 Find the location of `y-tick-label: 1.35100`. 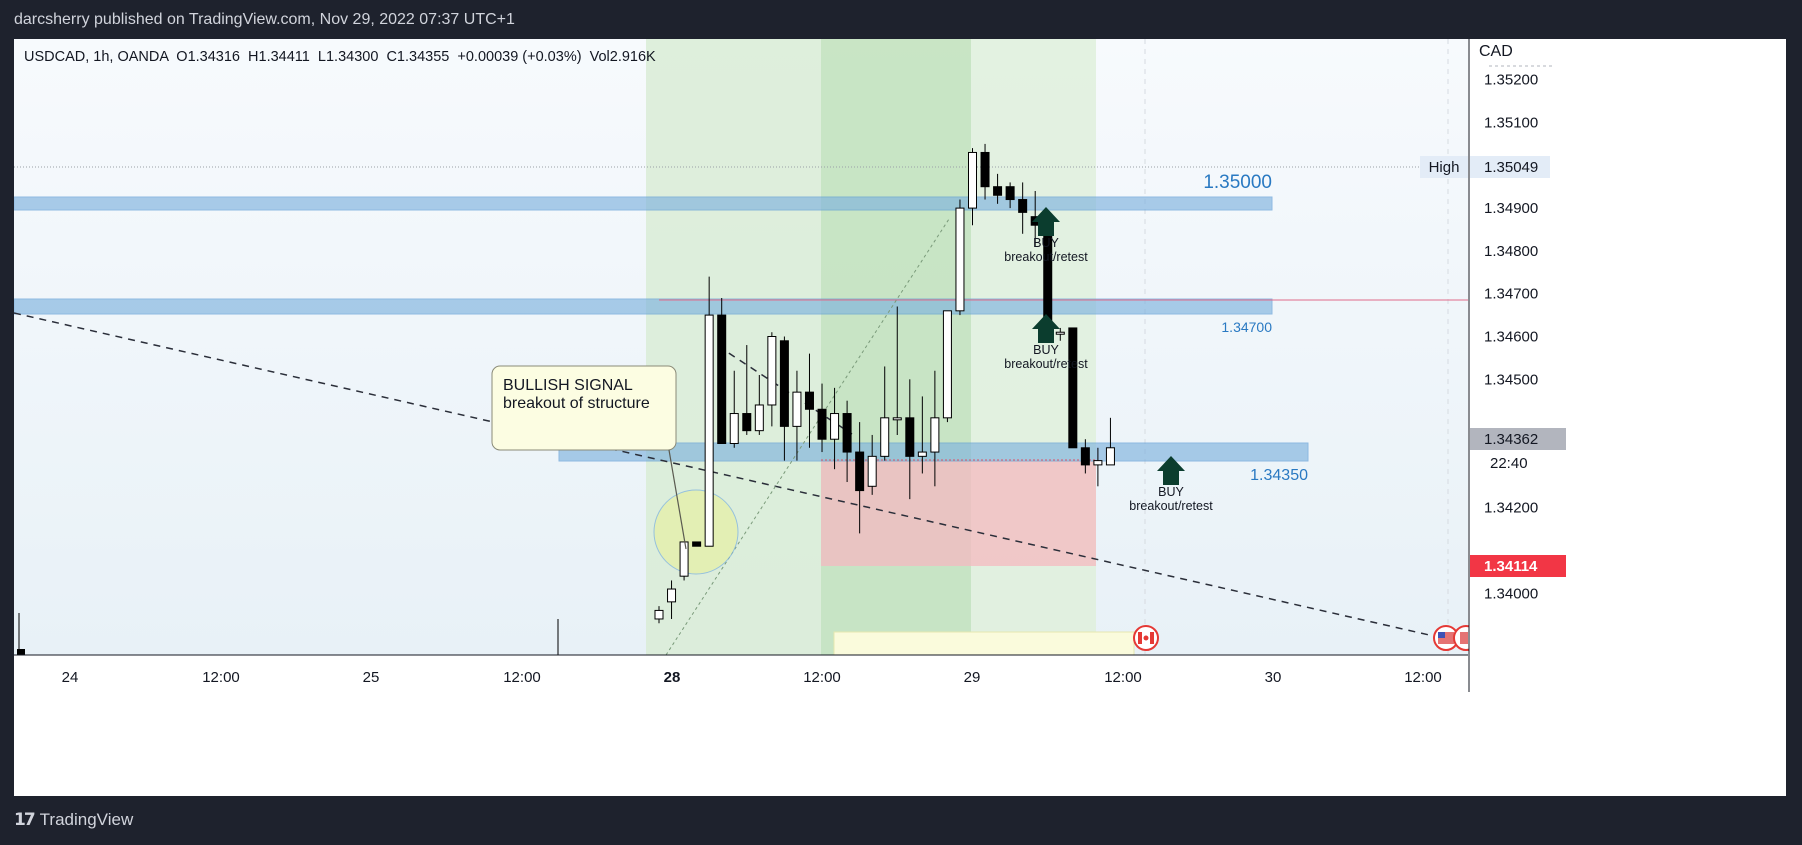

y-tick-label: 1.35100 is located at coordinates (1511, 123).